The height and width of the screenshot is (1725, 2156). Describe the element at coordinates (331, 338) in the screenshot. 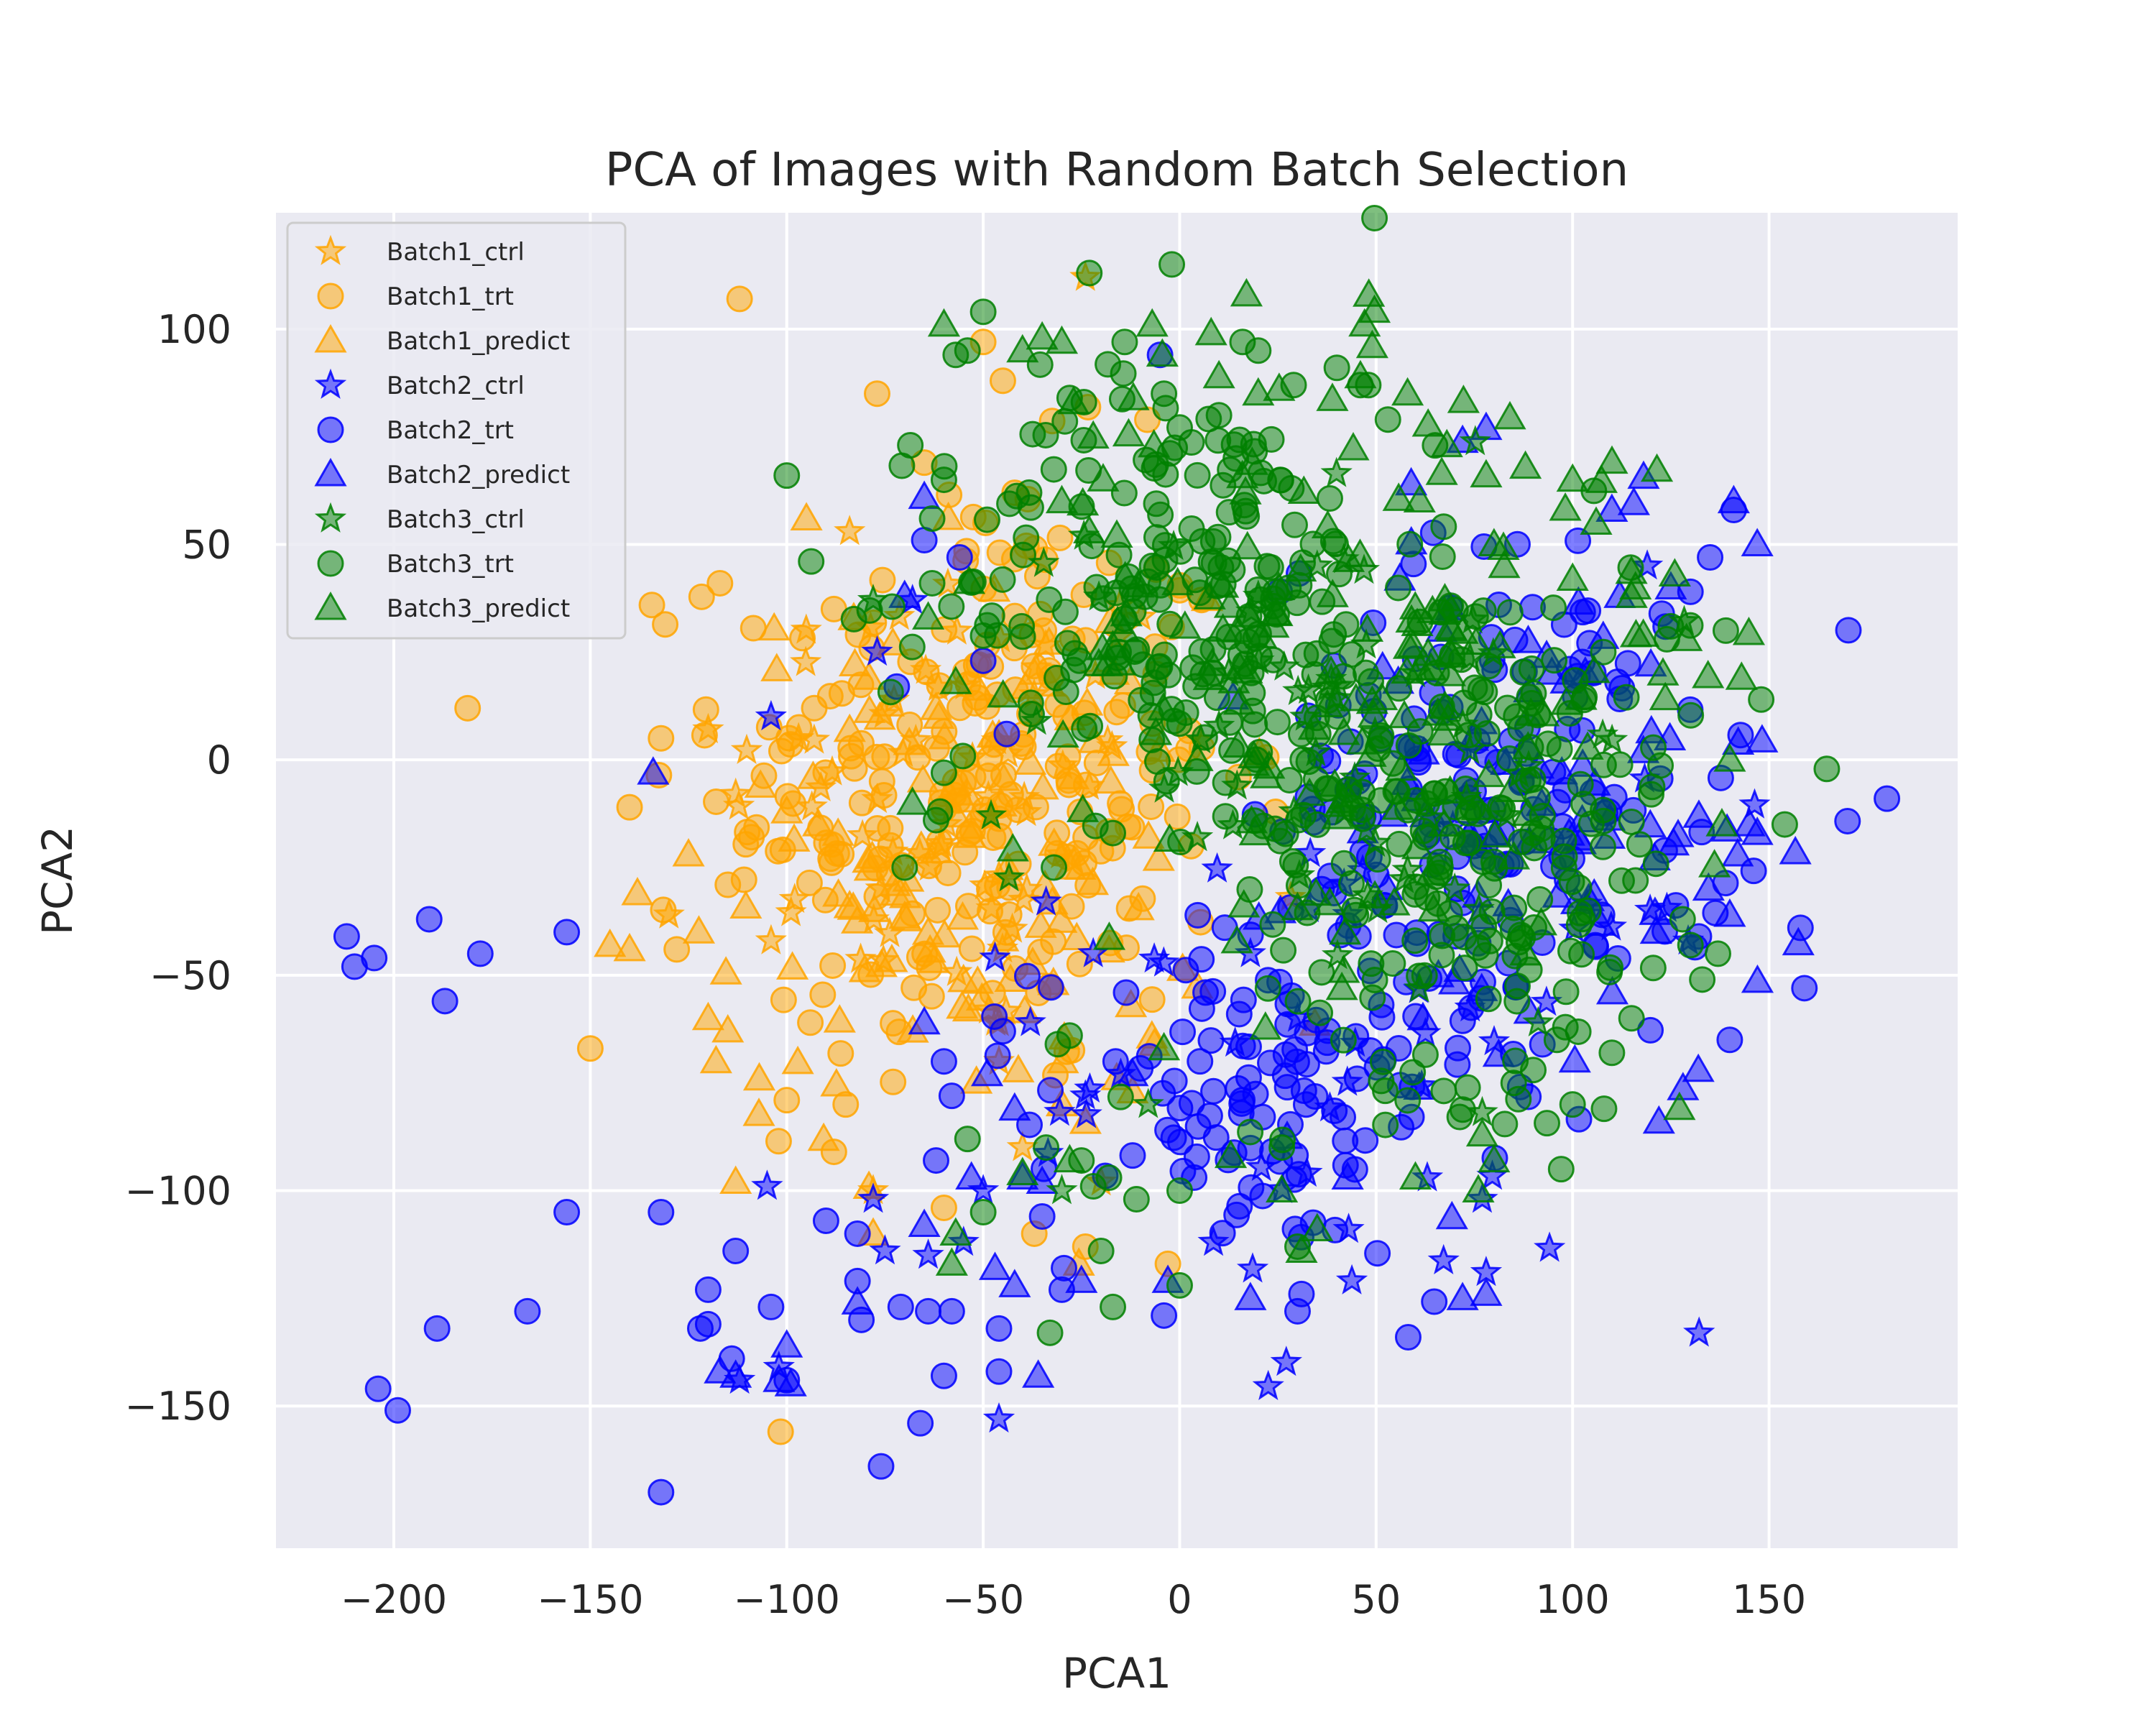

I see `legend-triangle-marker` at that location.